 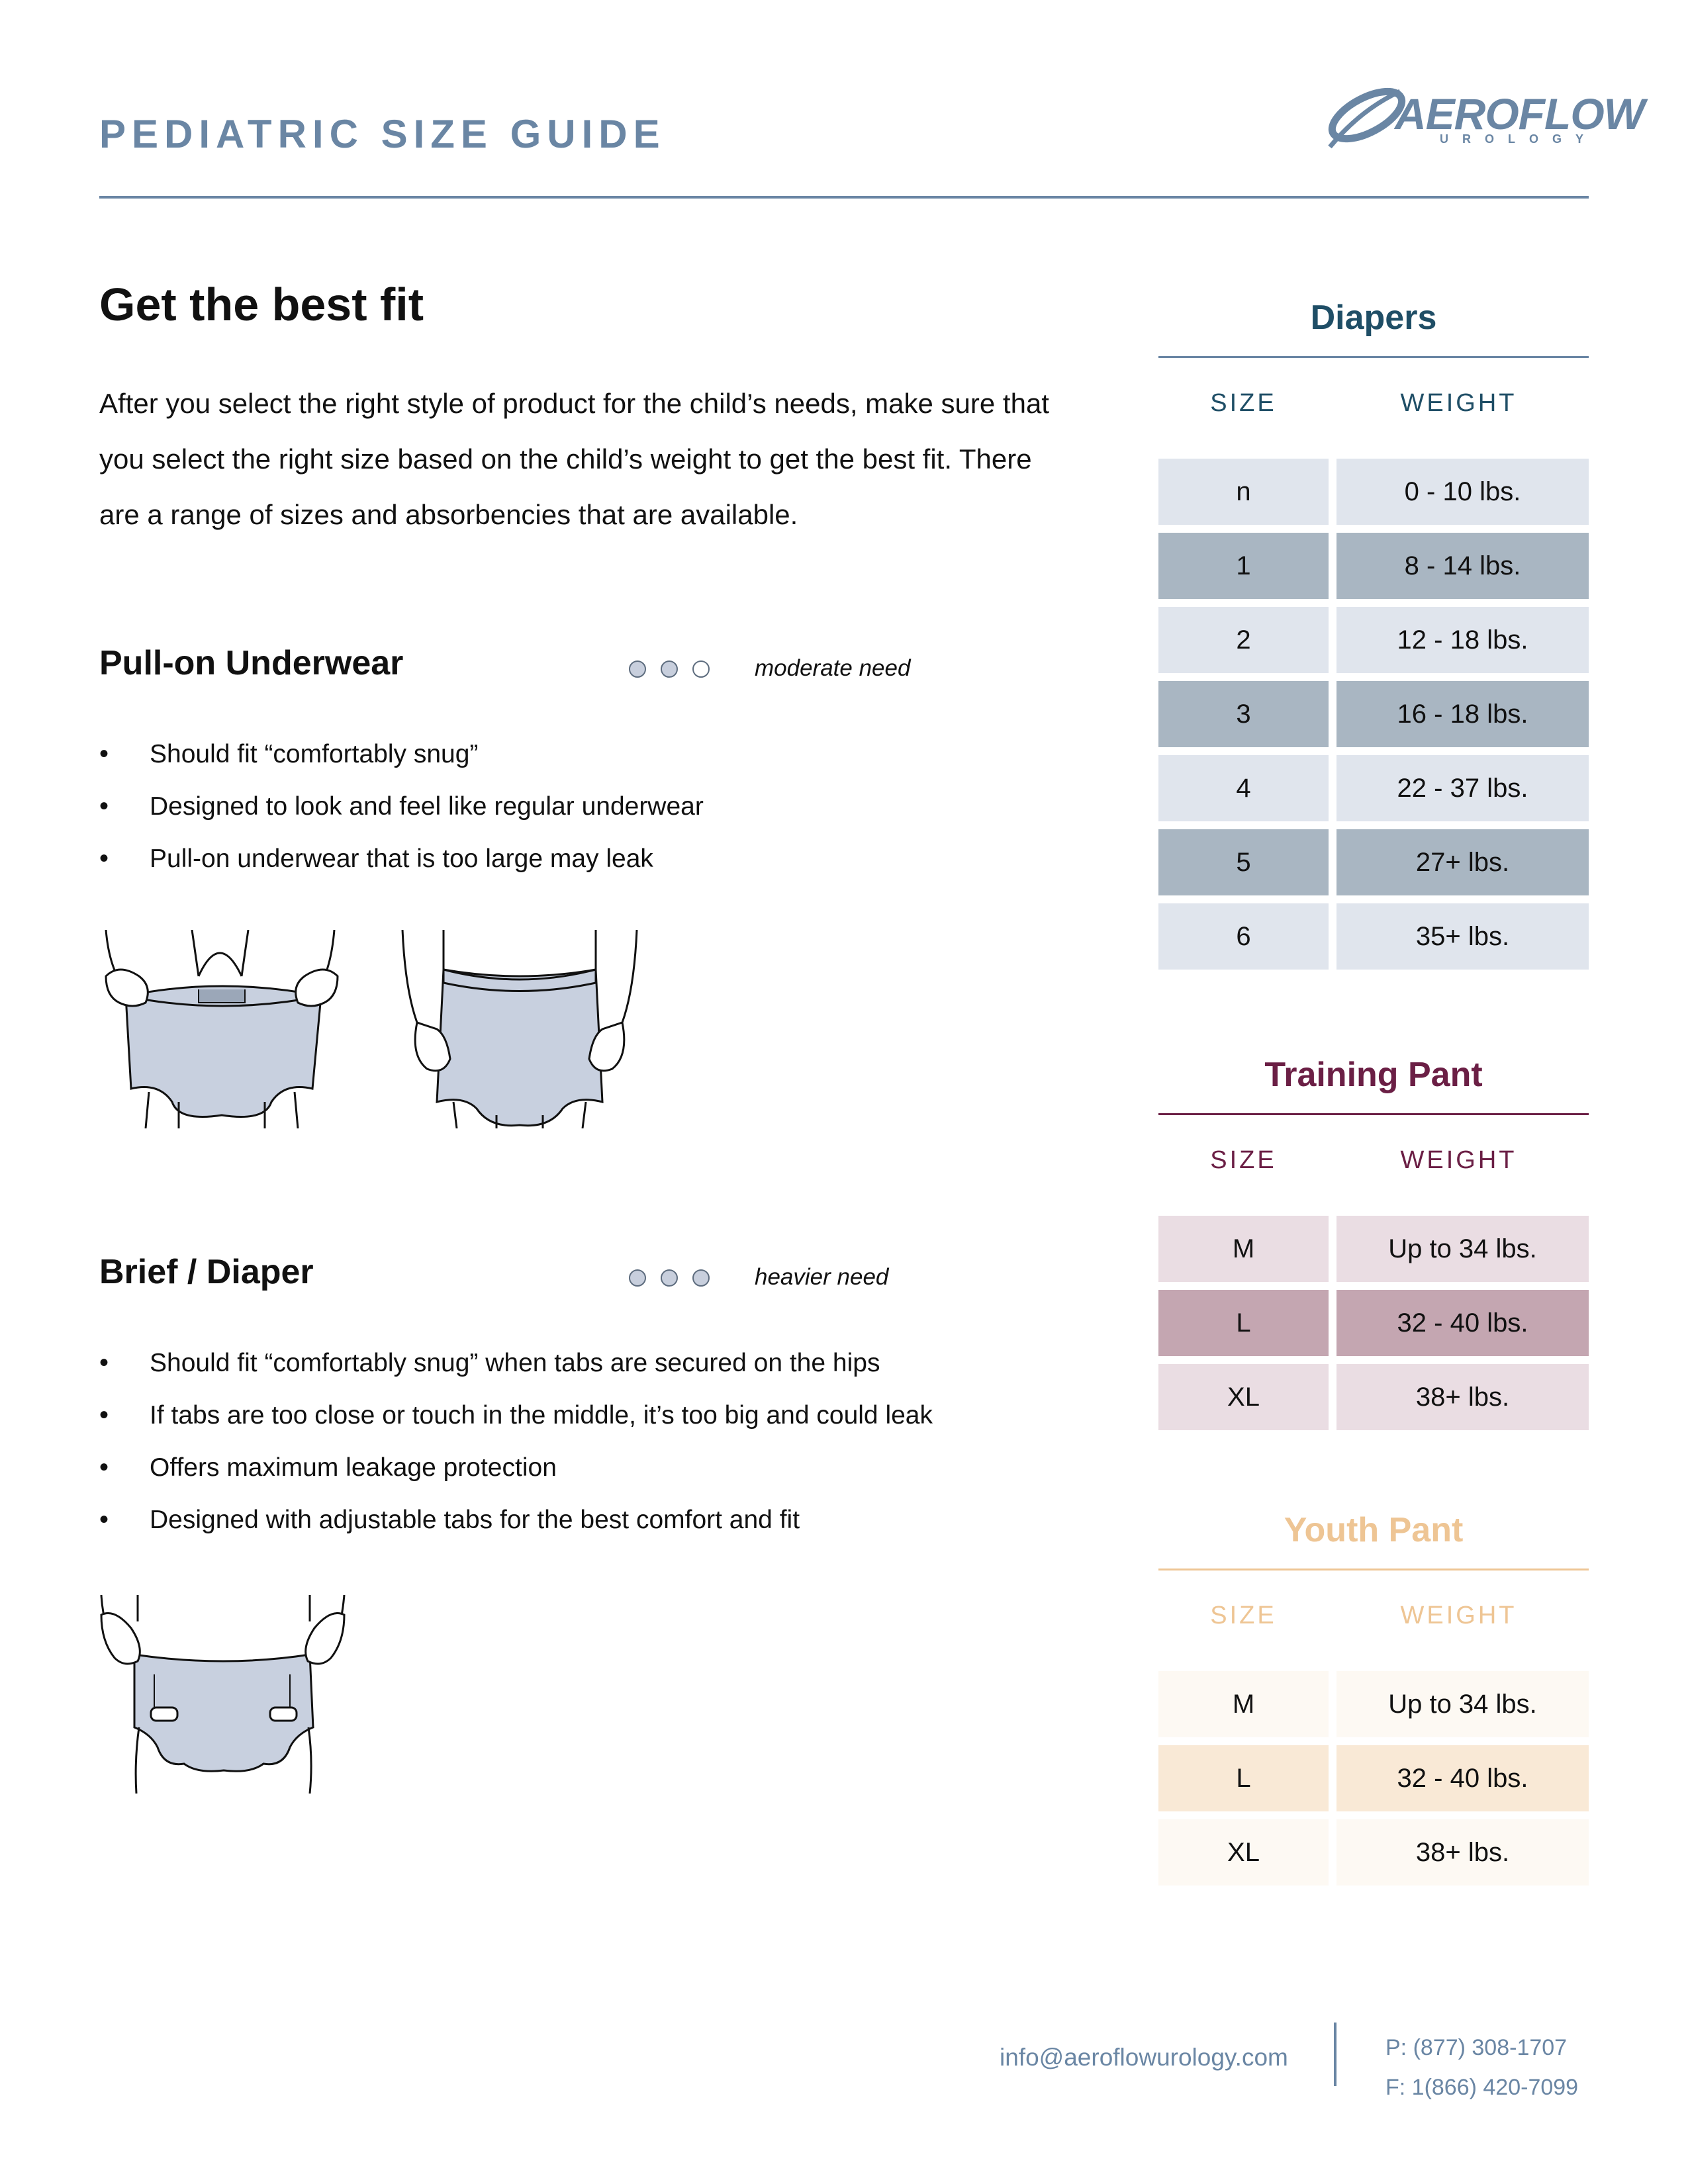 I want to click on aeroflow-logo: AEROFLOW UROLOGY, so click(x=1483, y=119).